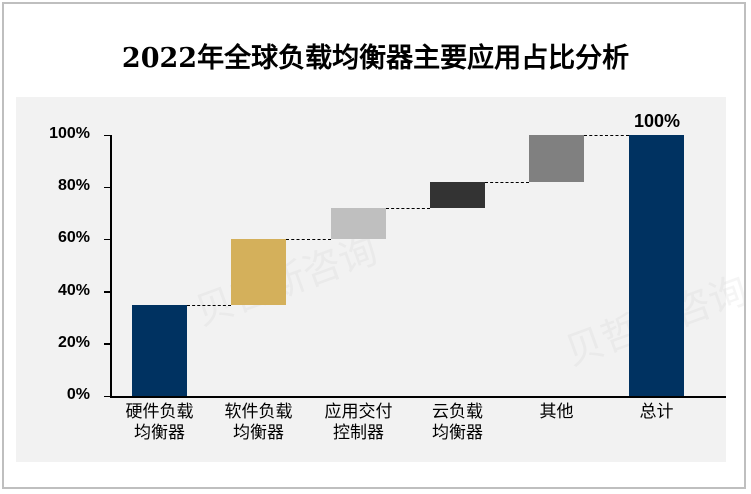 The width and height of the screenshot is (751, 494). I want to click on y-tick-label: 20%, so click(73, 342).